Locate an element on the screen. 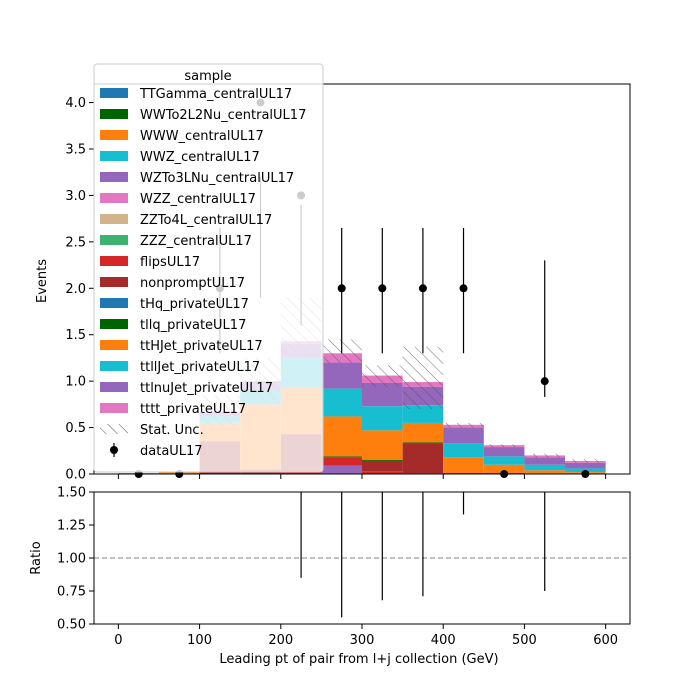 The height and width of the screenshot is (700, 700). legend-swatch-flipsUL17 is located at coordinates (114, 261).